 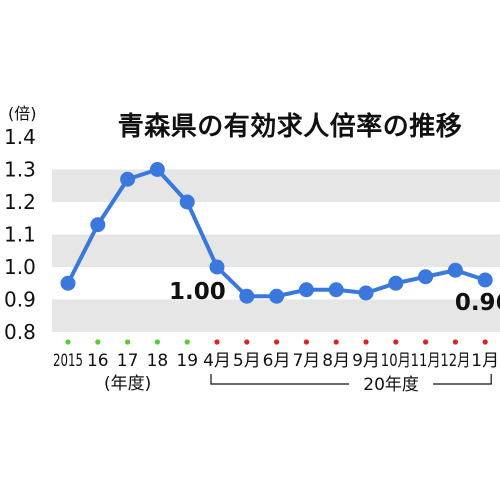 What do you see at coordinates (217, 361) in the screenshot?
I see `x-tick-label: 4月` at bounding box center [217, 361].